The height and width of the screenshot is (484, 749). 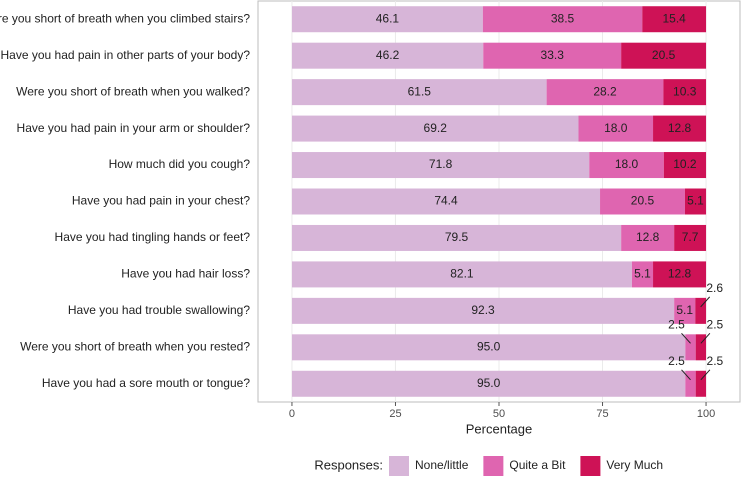 I want to click on value-label: 7.7, so click(x=690, y=237).